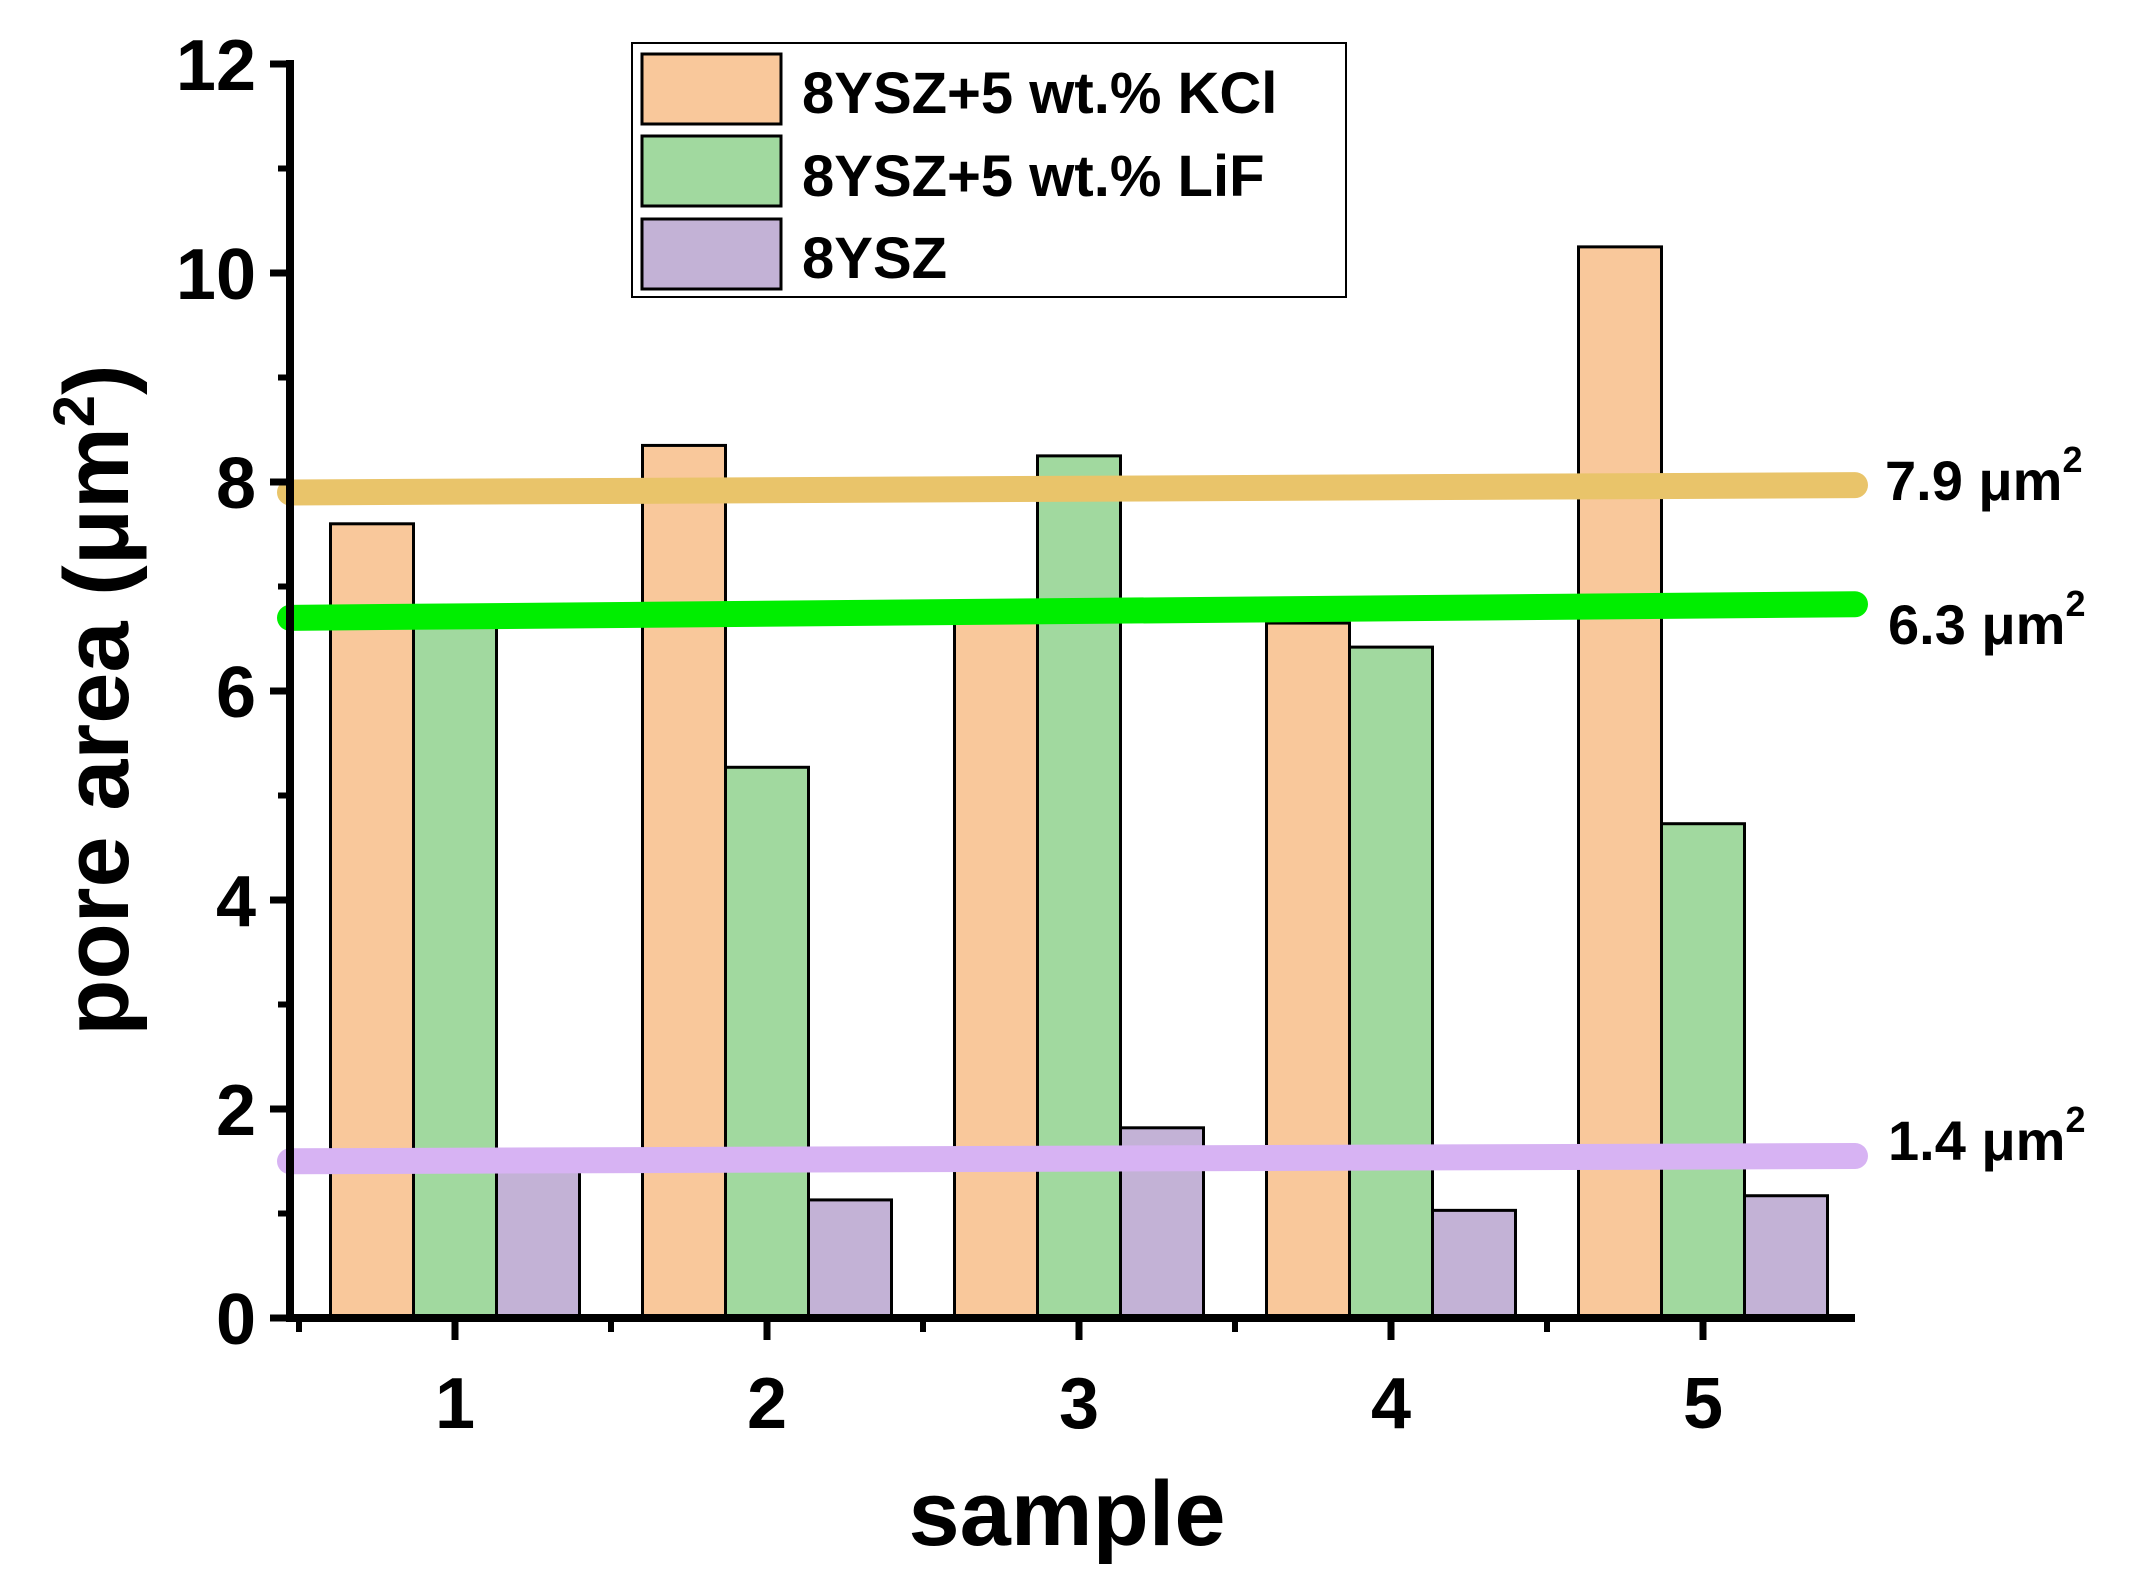  What do you see at coordinates (1703, 1404) in the screenshot?
I see `x-tick-label-5: 5` at bounding box center [1703, 1404].